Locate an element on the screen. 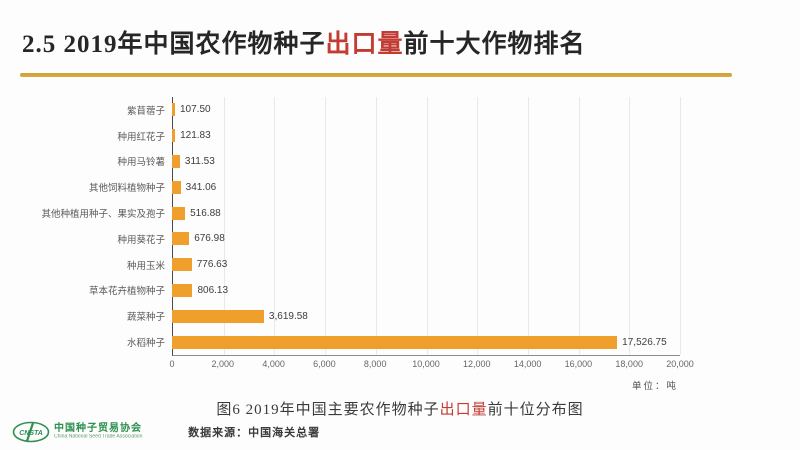  chart-row: 其他种植用种子、果实及孢子 516.88 is located at coordinates (356, 213).